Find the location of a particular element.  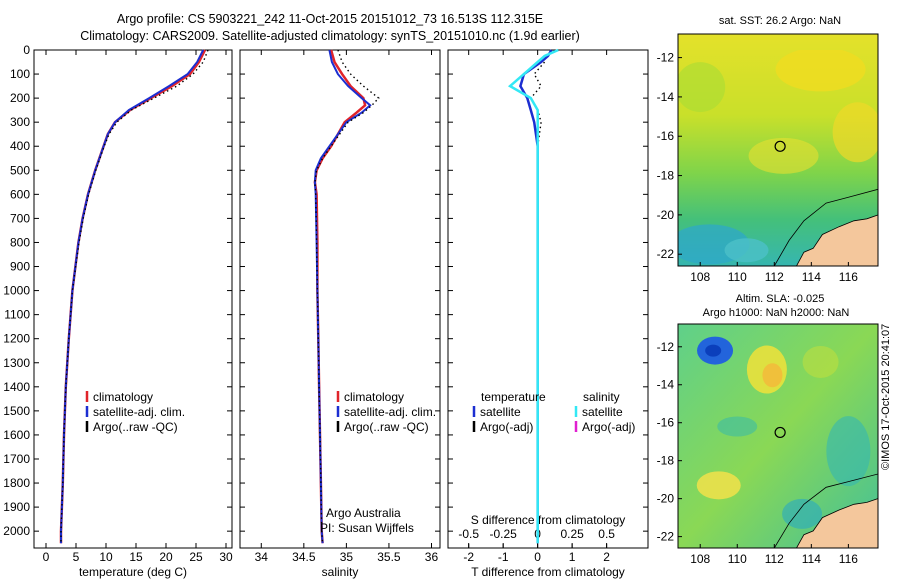

depth-tick-label: 1700 is located at coordinates (16, 459).